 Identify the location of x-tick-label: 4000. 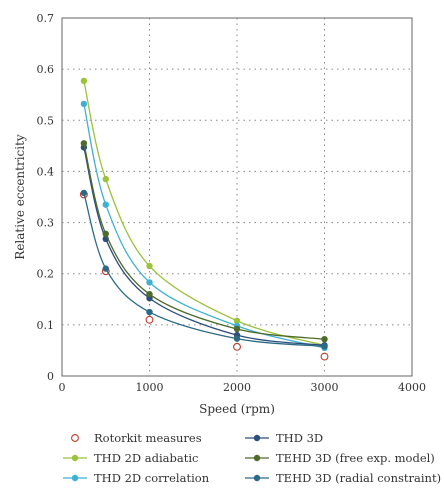
(412, 387).